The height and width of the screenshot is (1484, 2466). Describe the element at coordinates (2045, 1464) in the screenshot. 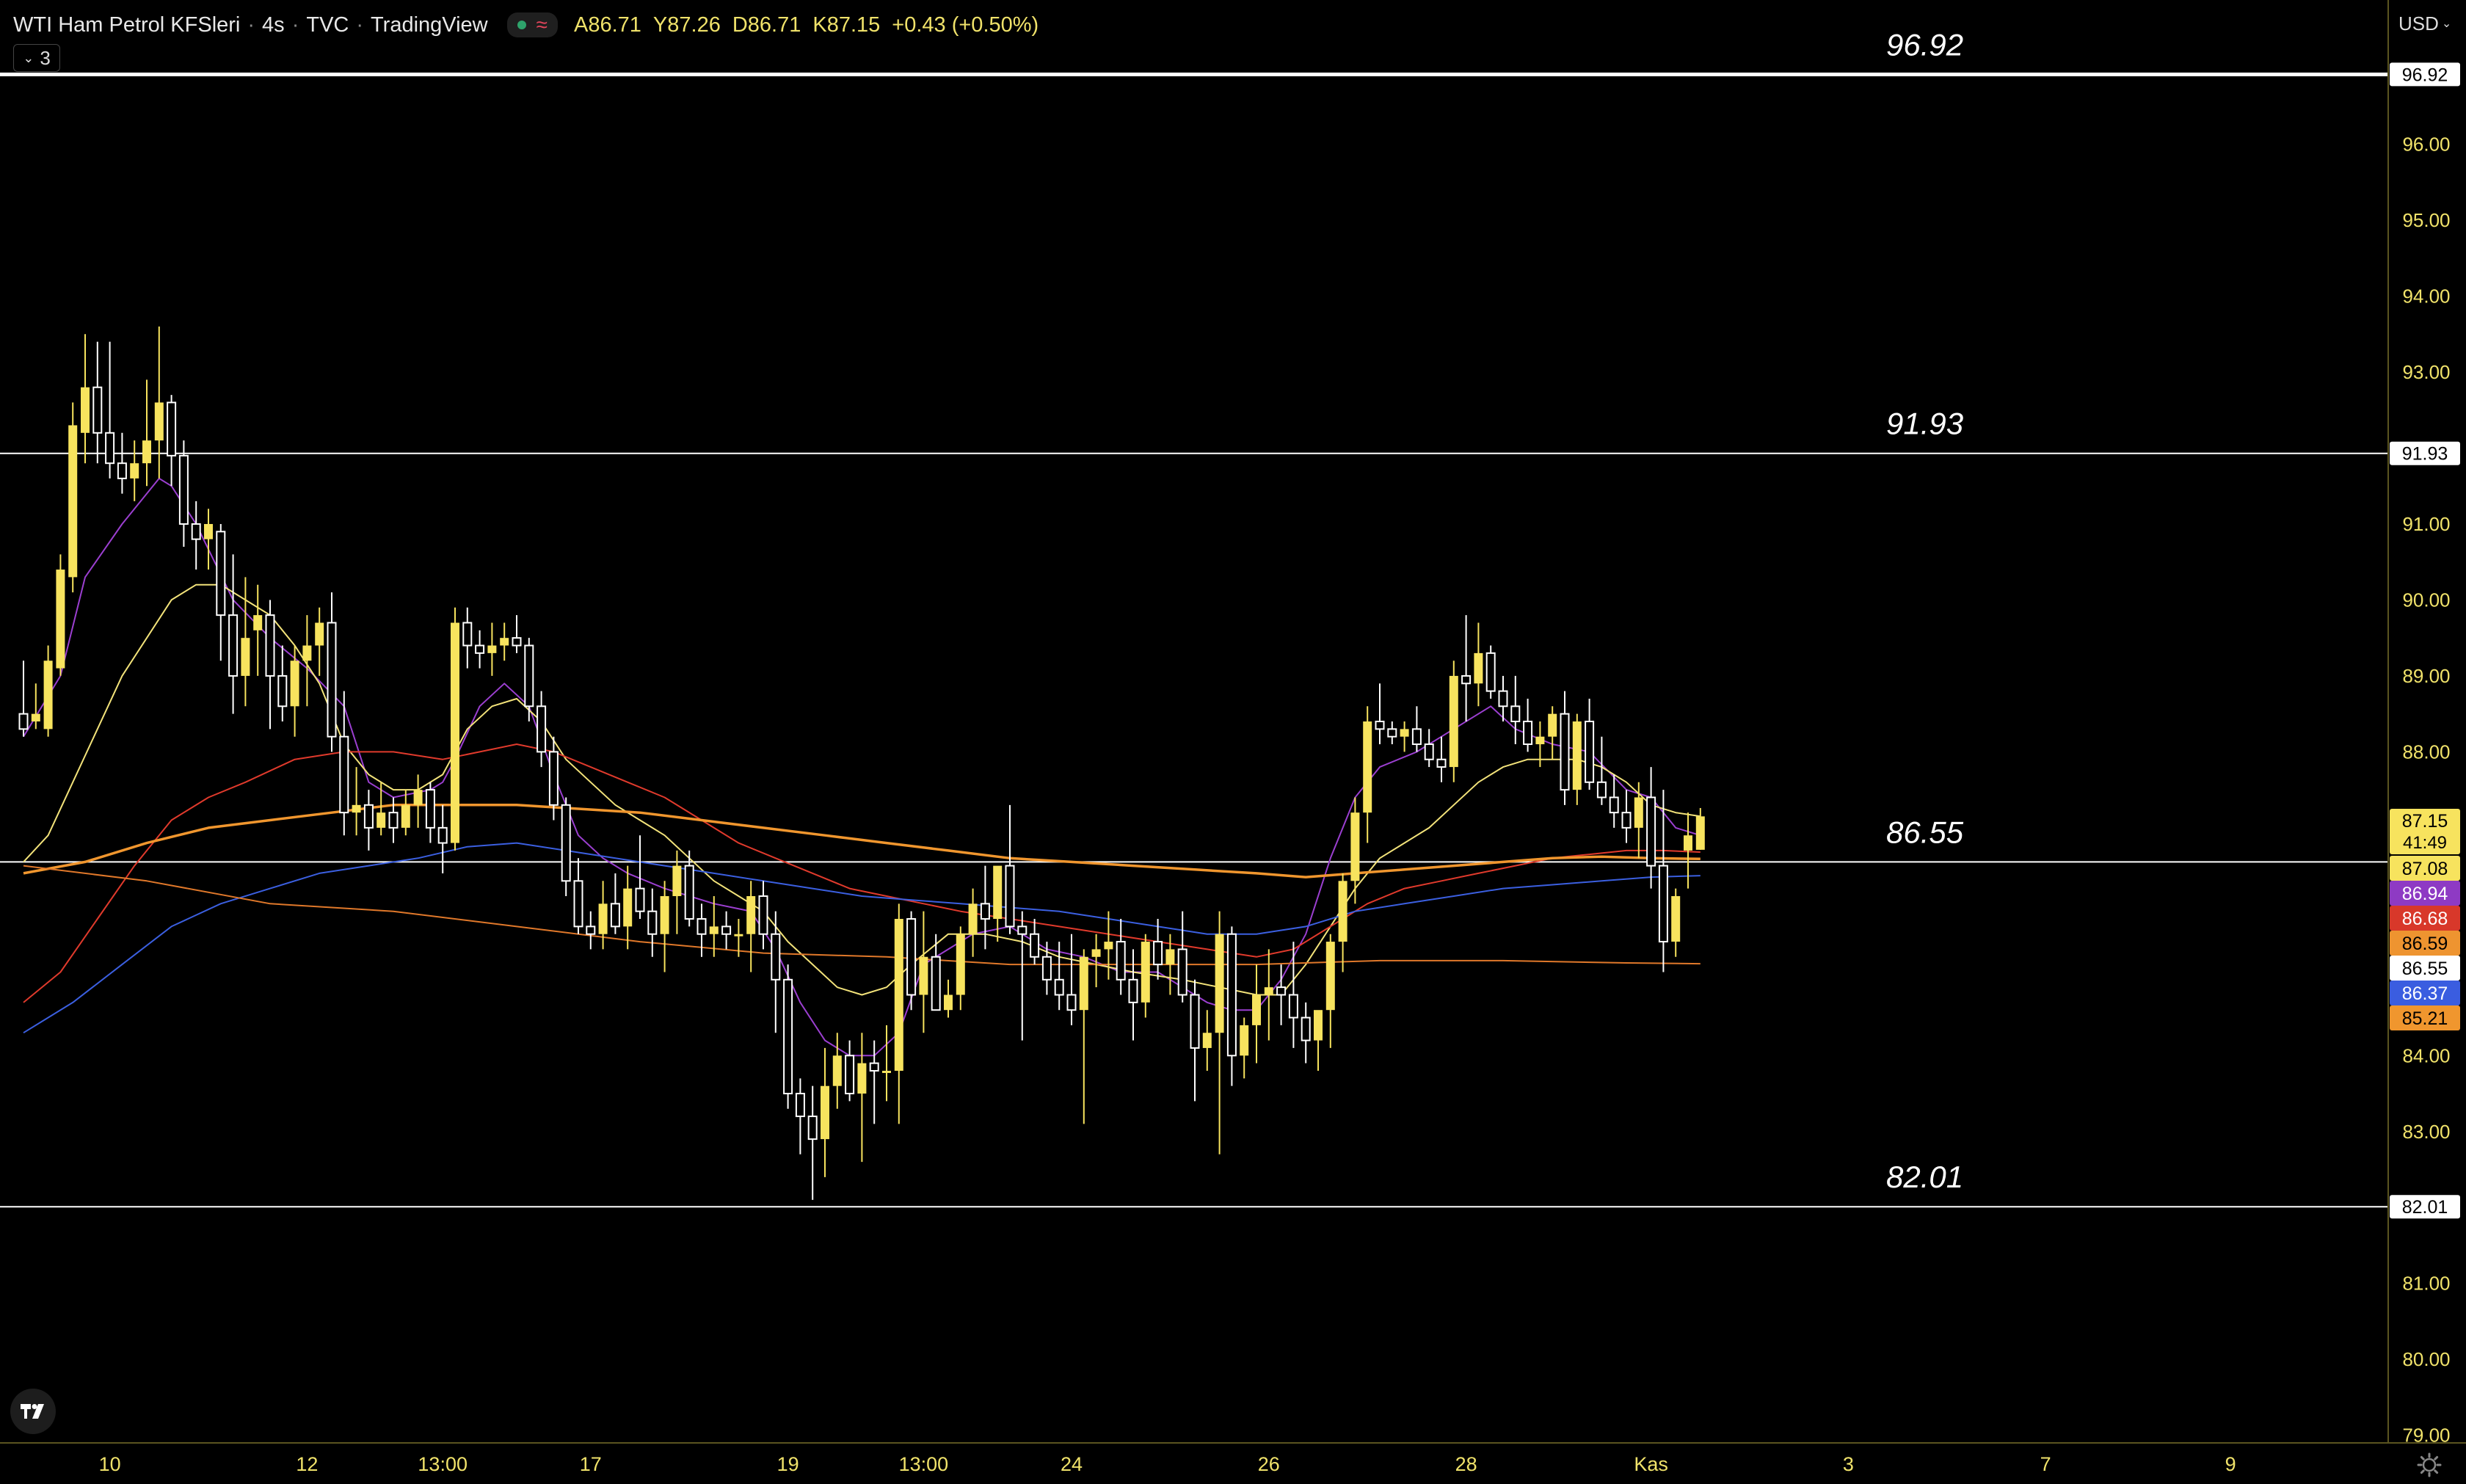

I see `time-tick-label: 7` at that location.